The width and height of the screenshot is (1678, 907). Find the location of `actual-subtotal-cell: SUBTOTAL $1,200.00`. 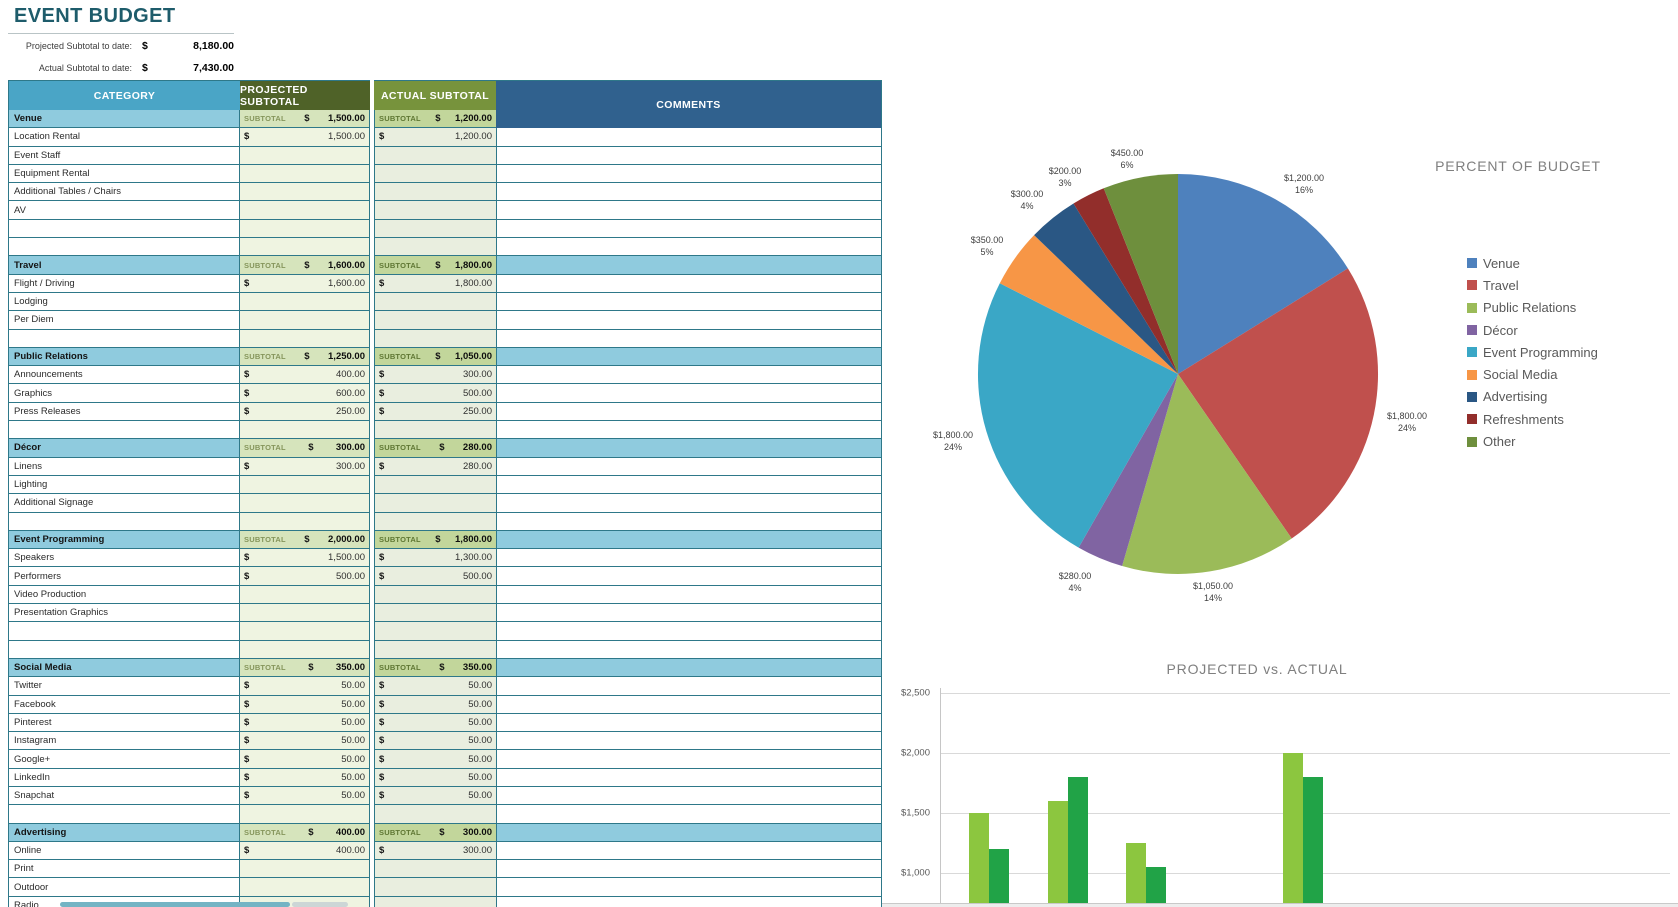

actual-subtotal-cell: SUBTOTAL $1,200.00 is located at coordinates (435, 119).